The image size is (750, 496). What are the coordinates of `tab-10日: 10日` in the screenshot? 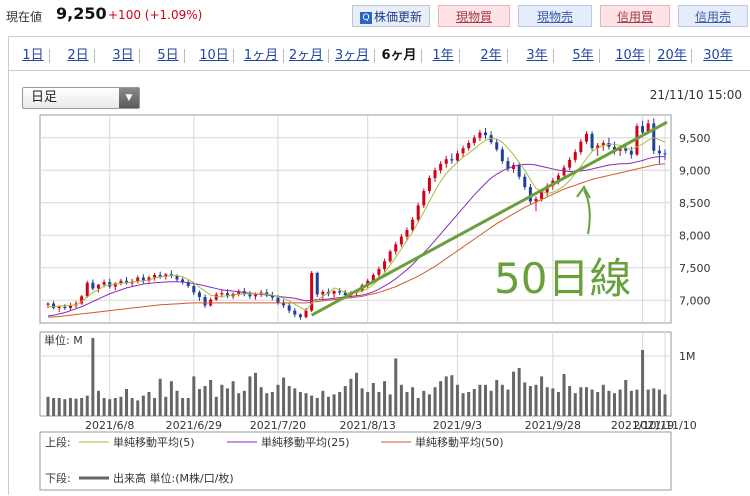 It's located at (214, 55).